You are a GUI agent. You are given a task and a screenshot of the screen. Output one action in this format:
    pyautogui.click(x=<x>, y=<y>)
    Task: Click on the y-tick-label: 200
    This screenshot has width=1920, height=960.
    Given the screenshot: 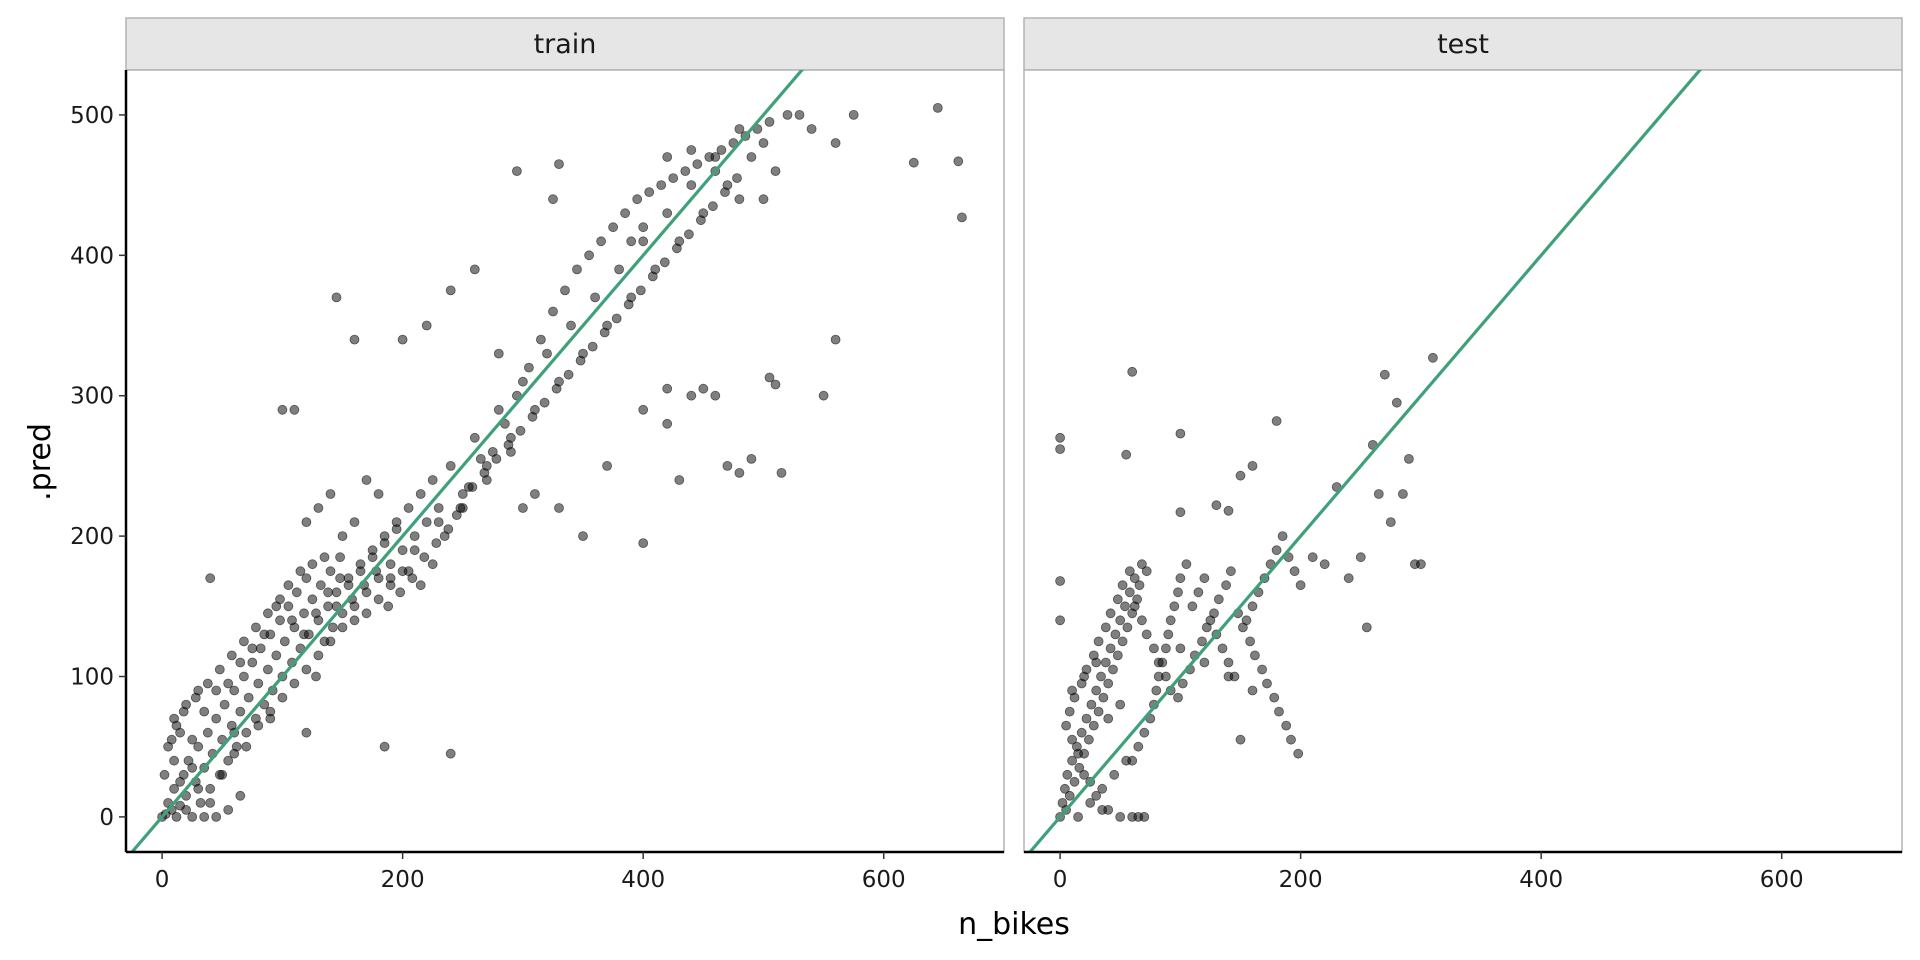 What is the action you would take?
    pyautogui.click(x=92, y=537)
    